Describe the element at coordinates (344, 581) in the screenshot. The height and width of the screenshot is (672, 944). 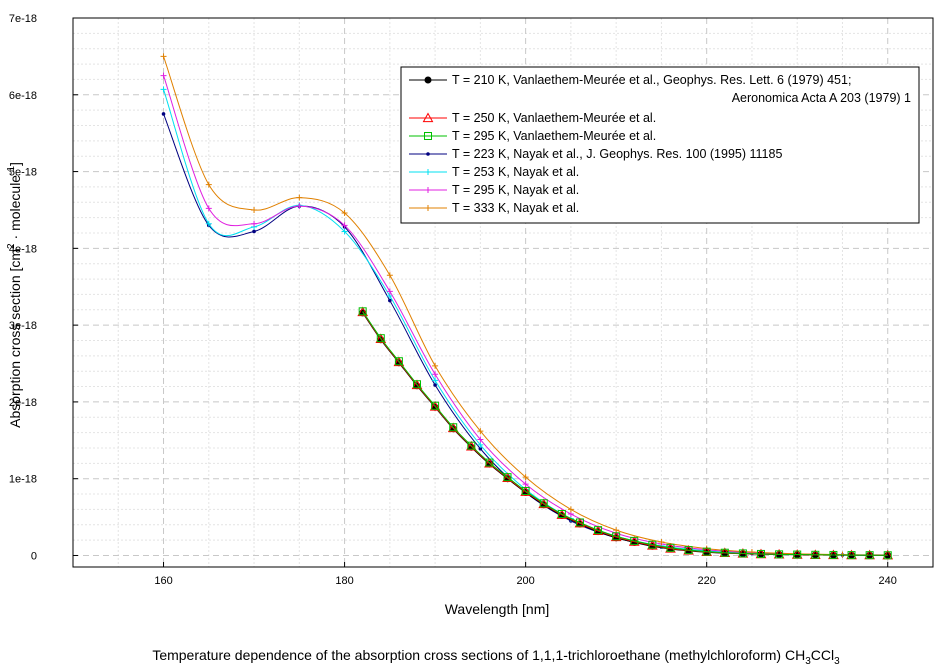
I see `x-tick-label: 180` at that location.